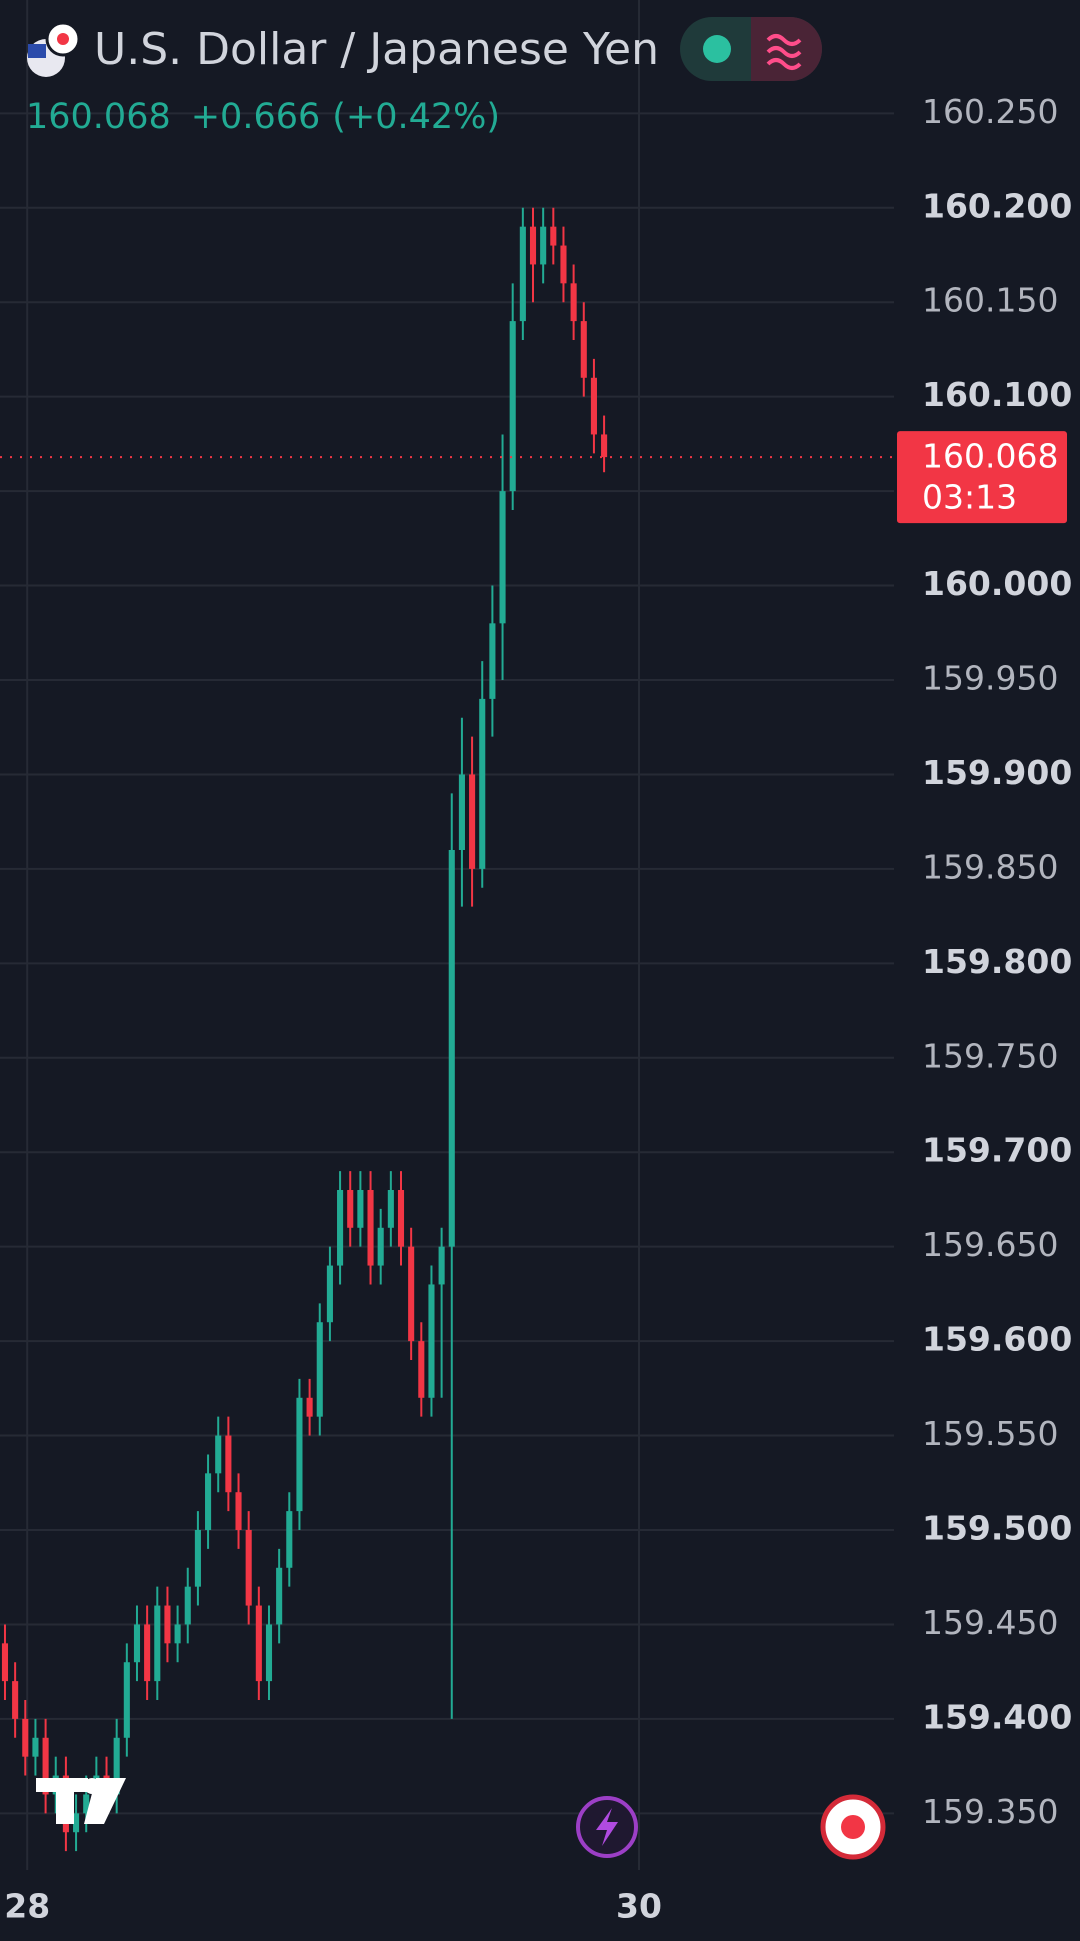 This screenshot has width=1080, height=1941. What do you see at coordinates (990, 866) in the screenshot?
I see `y-tick-label: 159.850` at bounding box center [990, 866].